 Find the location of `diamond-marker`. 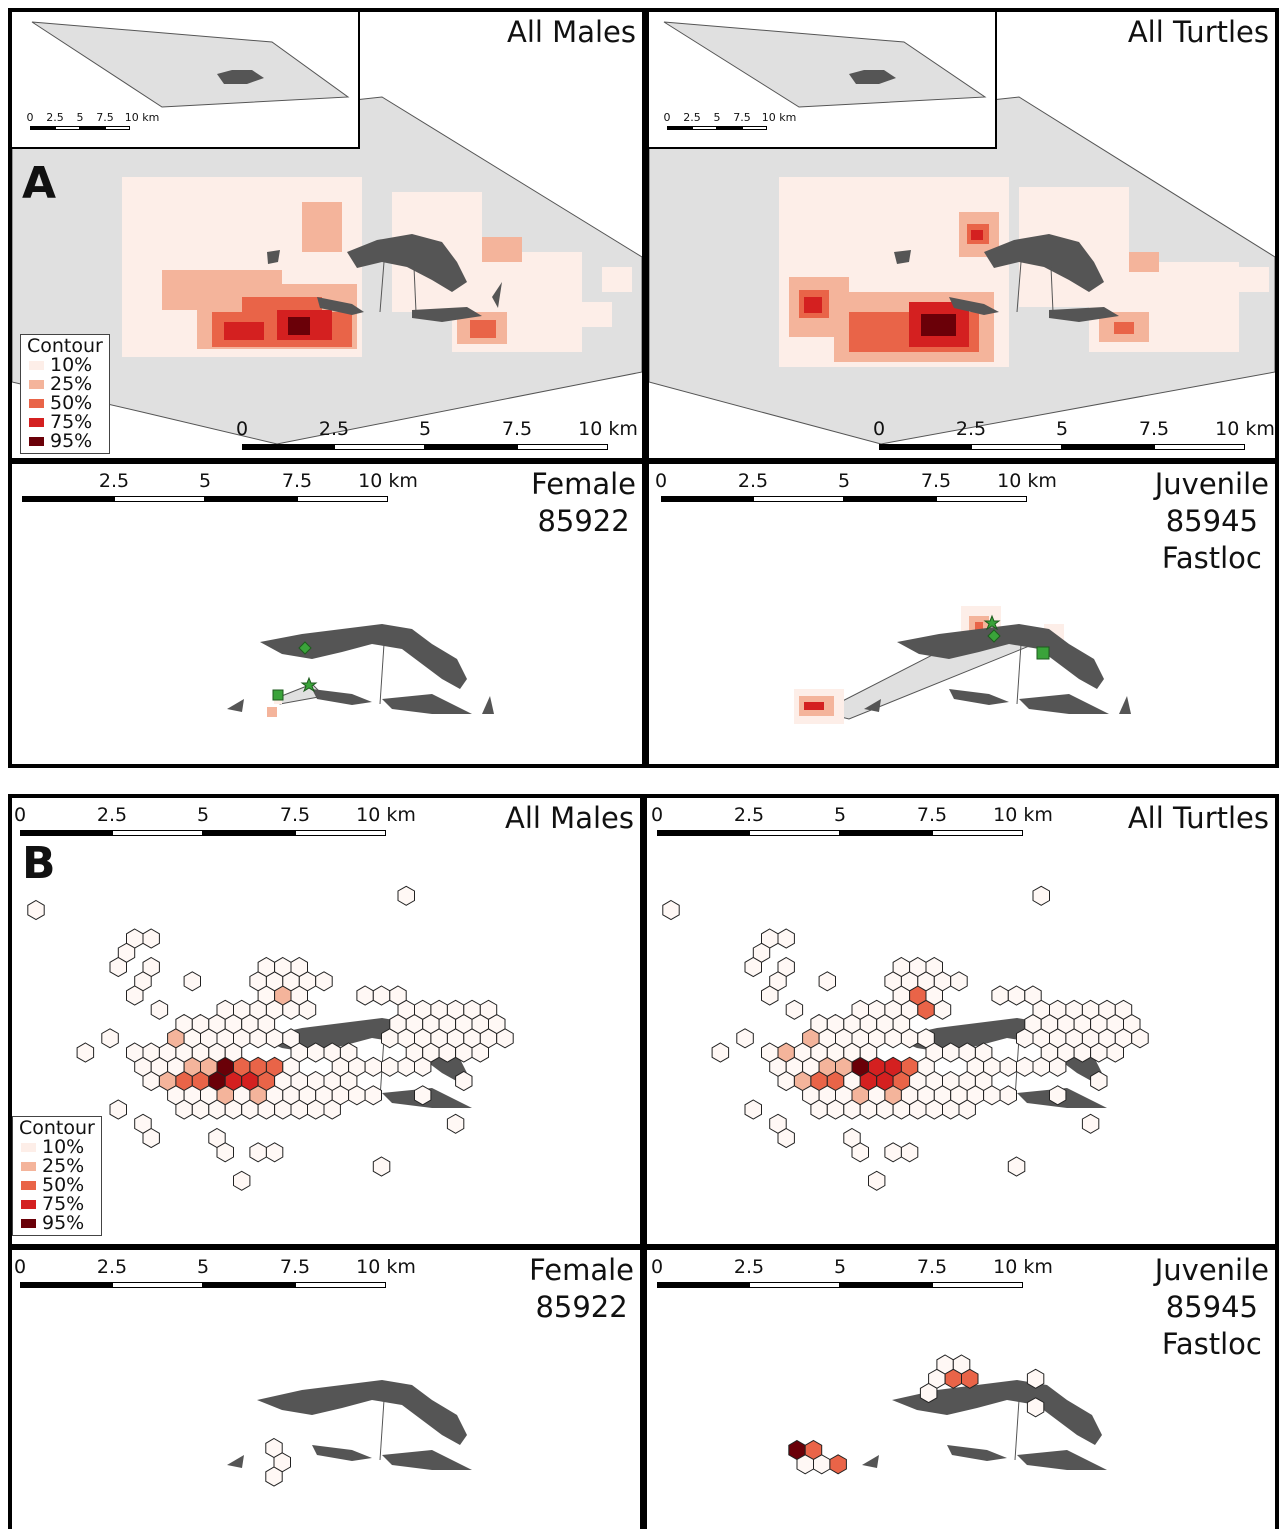

diamond-marker is located at coordinates (994, 636).